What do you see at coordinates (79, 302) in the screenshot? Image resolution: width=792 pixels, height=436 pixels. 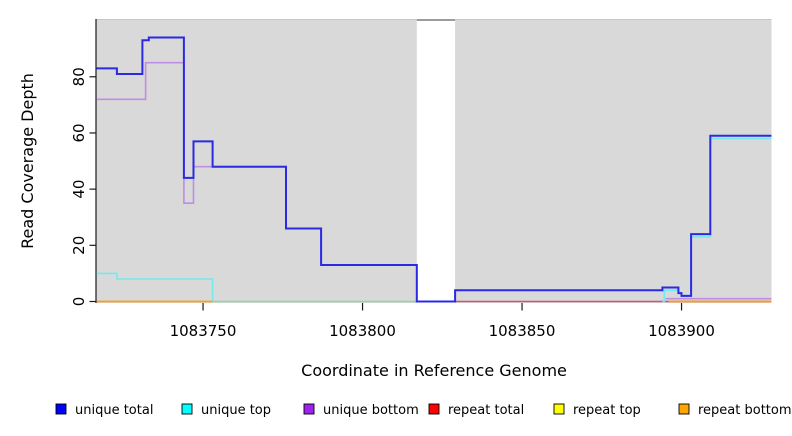 I see `y-tick-label: 0` at bounding box center [79, 302].